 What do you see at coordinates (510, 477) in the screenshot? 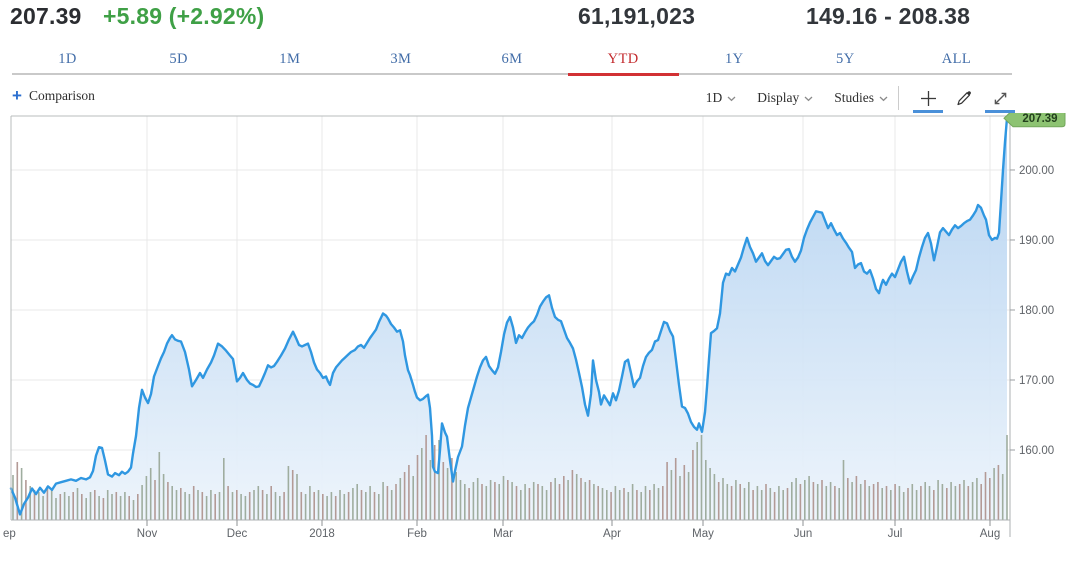
I see `volume-bars` at bounding box center [510, 477].